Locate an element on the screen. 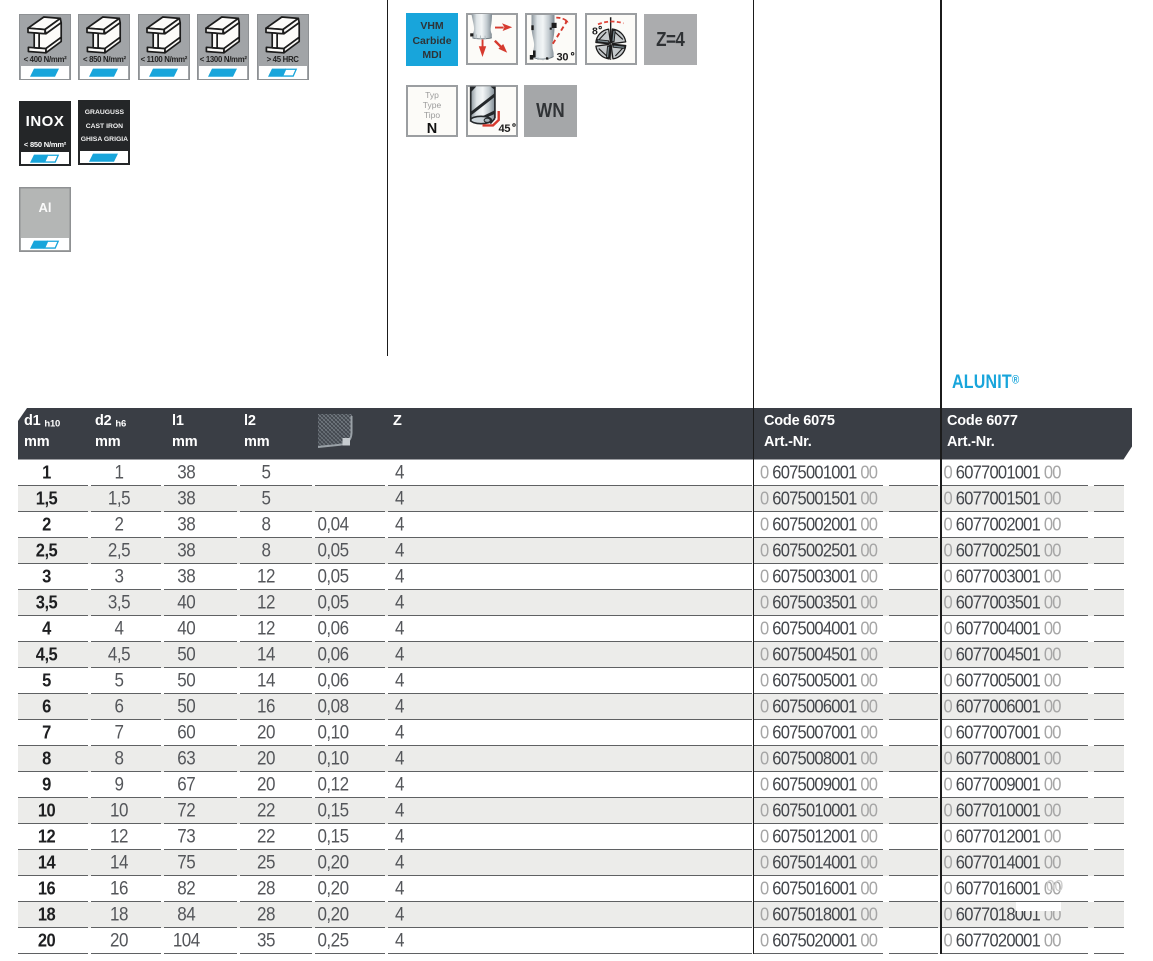  svg-text: 8 is located at coordinates (595, 32).